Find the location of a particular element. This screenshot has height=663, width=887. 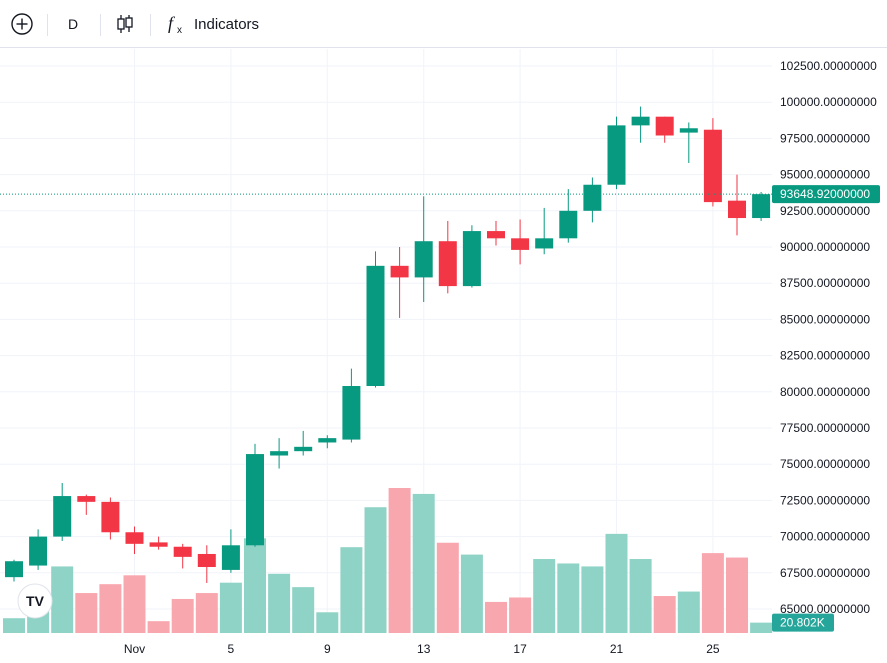

indicators-button: f x Indicators is located at coordinates (212, 24).